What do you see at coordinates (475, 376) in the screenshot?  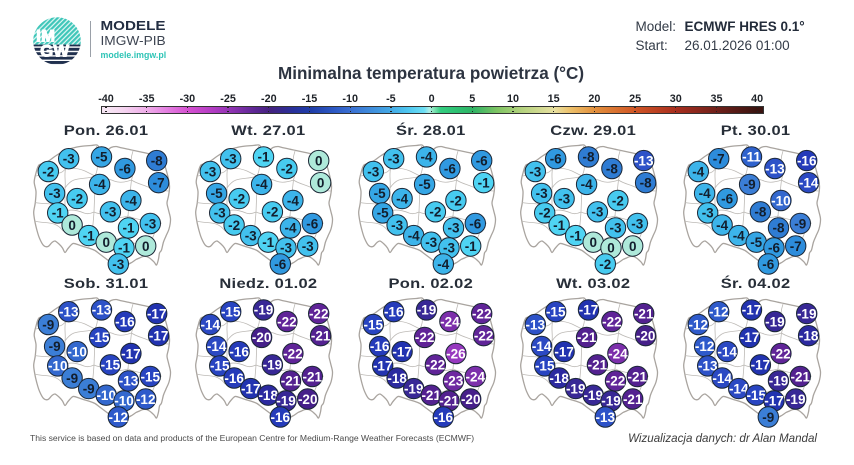 I see `svg-text: -24` at bounding box center [475, 376].